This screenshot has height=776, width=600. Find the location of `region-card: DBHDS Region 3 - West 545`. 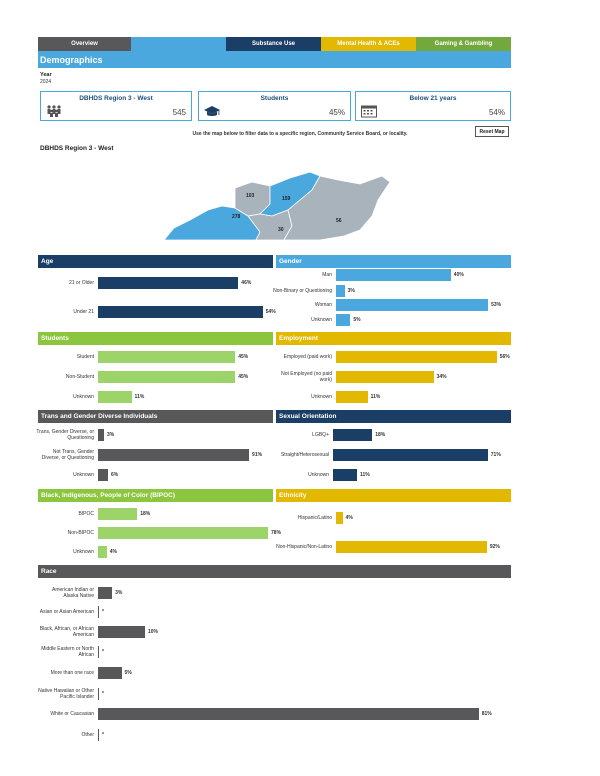

region-card: DBHDS Region 3 - West 545 is located at coordinates (116, 106).